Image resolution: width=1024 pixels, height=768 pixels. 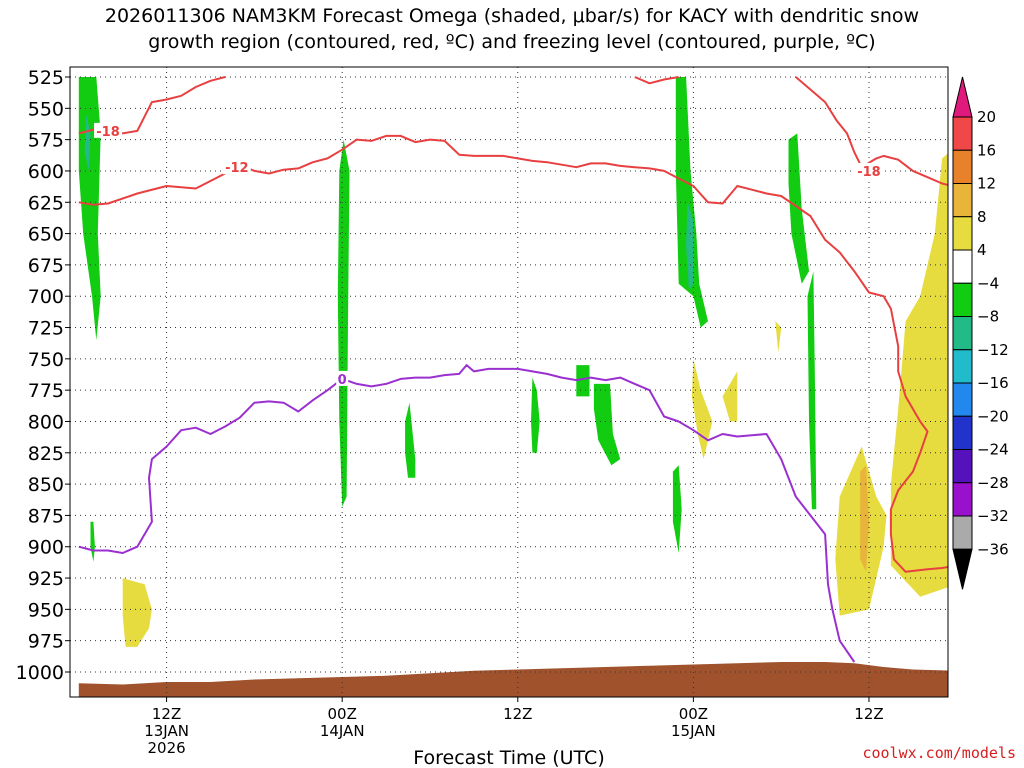 What do you see at coordinates (46, 391) in the screenshot?
I see `y-tick-label: 775` at bounding box center [46, 391].